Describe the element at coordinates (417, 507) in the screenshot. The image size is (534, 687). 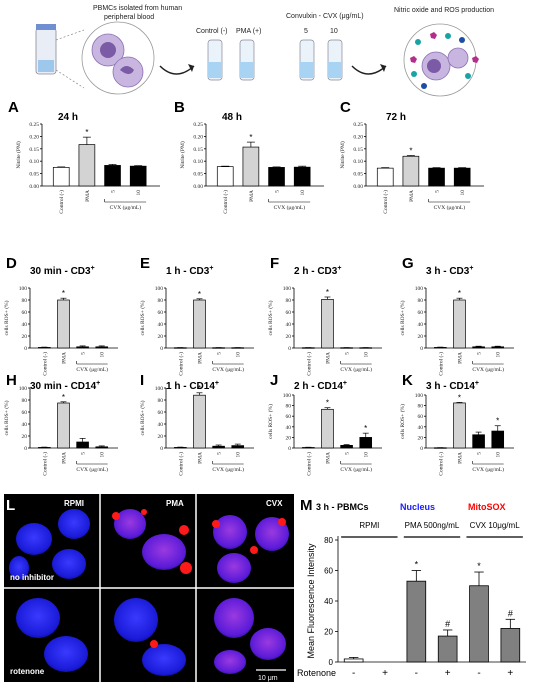
I see `legend-nucleus: Nucleus` at that location.